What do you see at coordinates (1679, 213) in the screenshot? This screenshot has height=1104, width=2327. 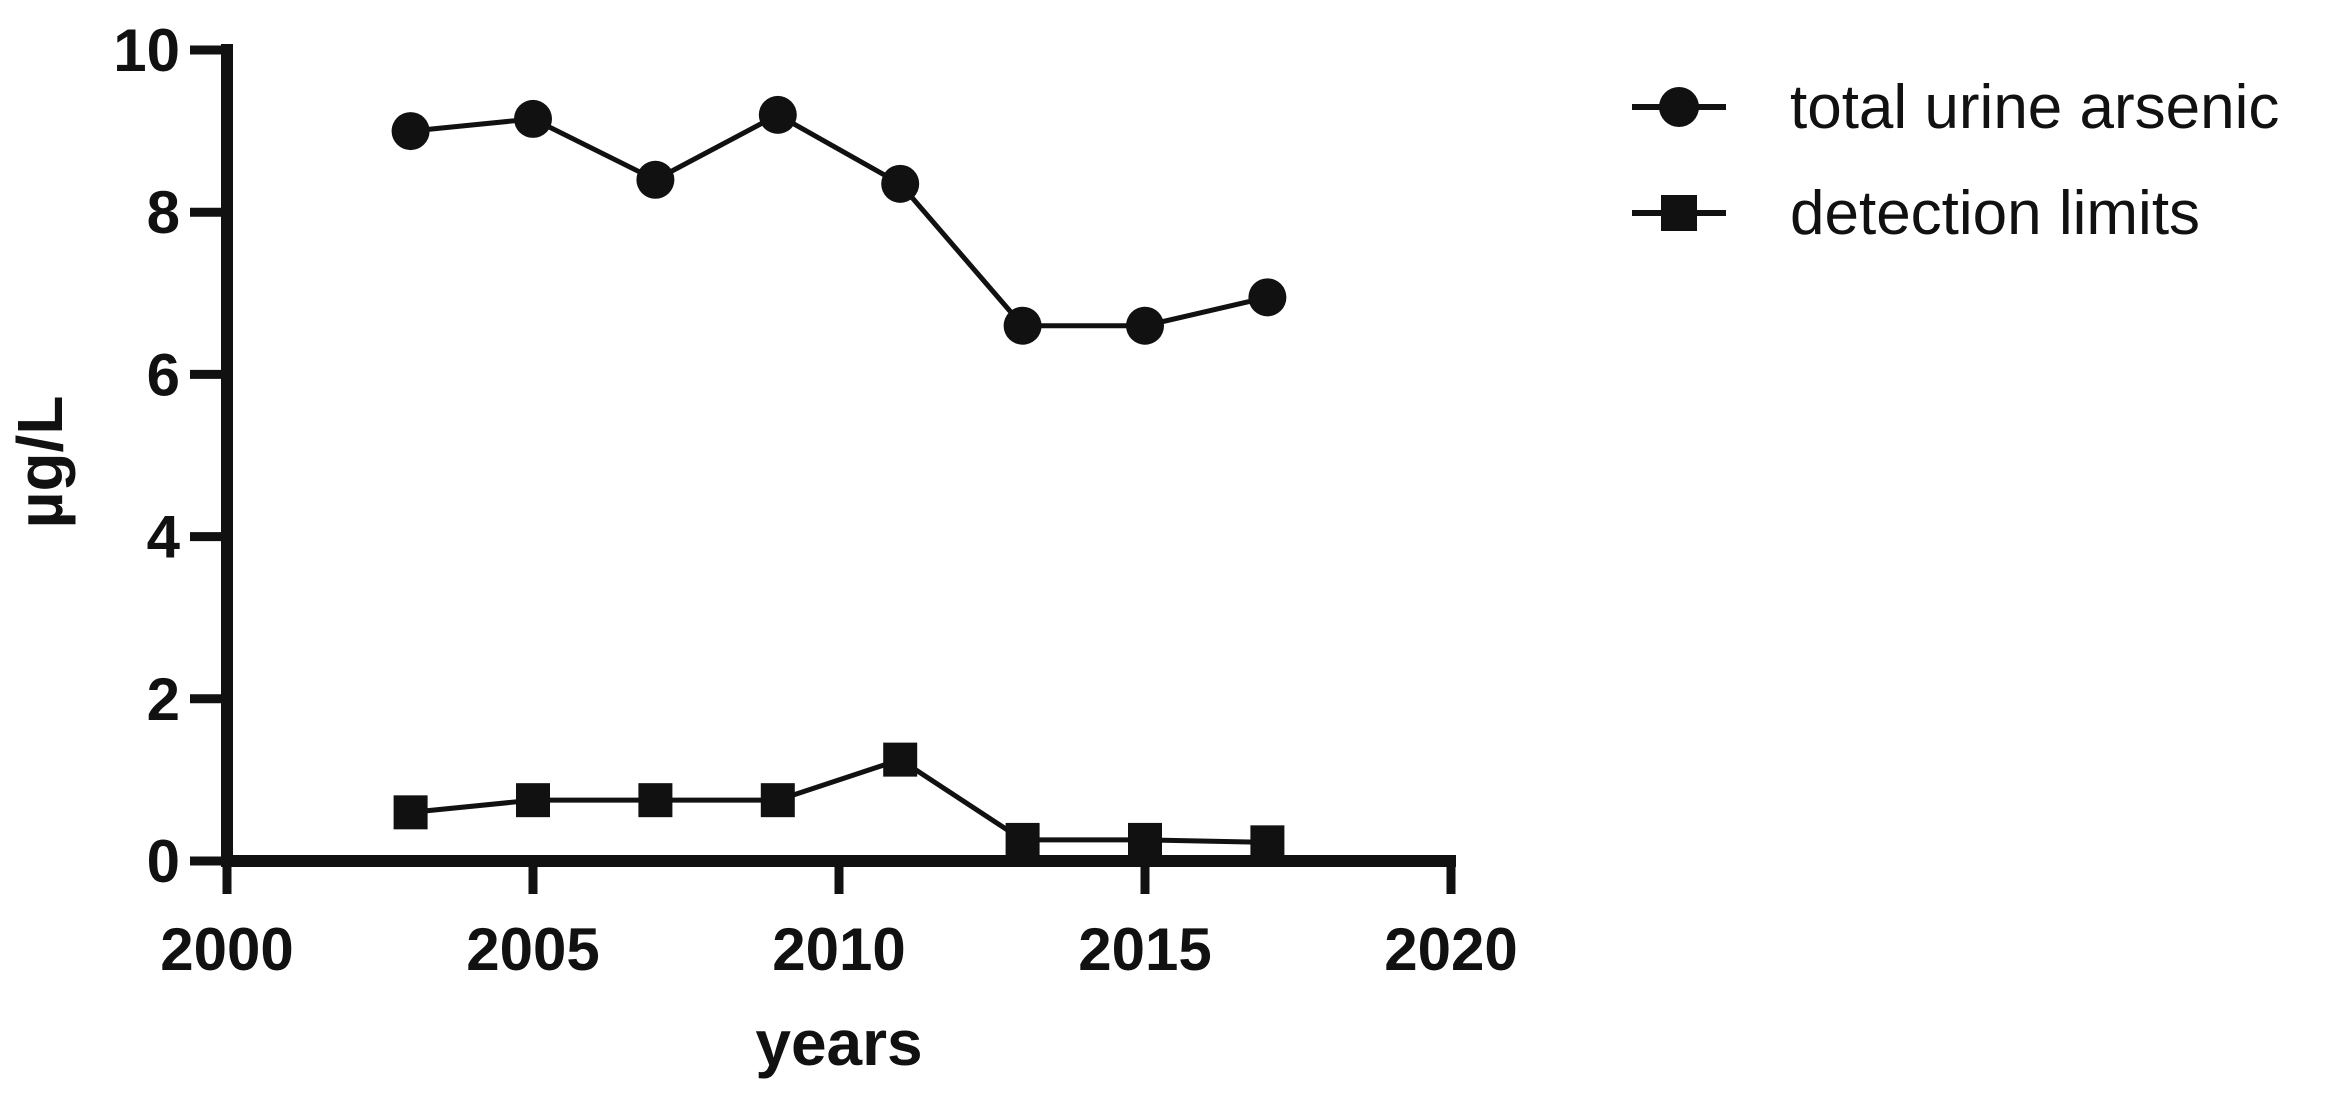 I see `legend-square-icon` at bounding box center [1679, 213].